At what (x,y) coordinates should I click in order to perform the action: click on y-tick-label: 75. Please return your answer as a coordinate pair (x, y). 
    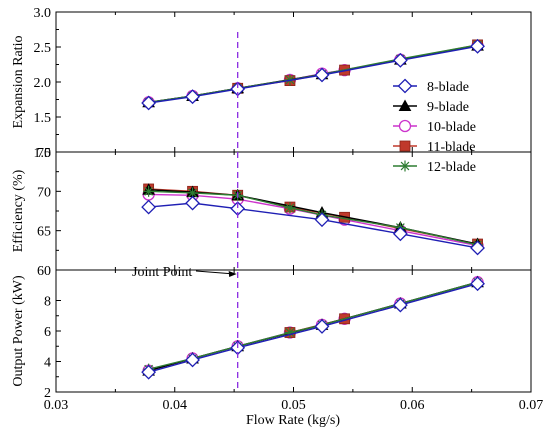
    Looking at the image, I should click on (44, 153).